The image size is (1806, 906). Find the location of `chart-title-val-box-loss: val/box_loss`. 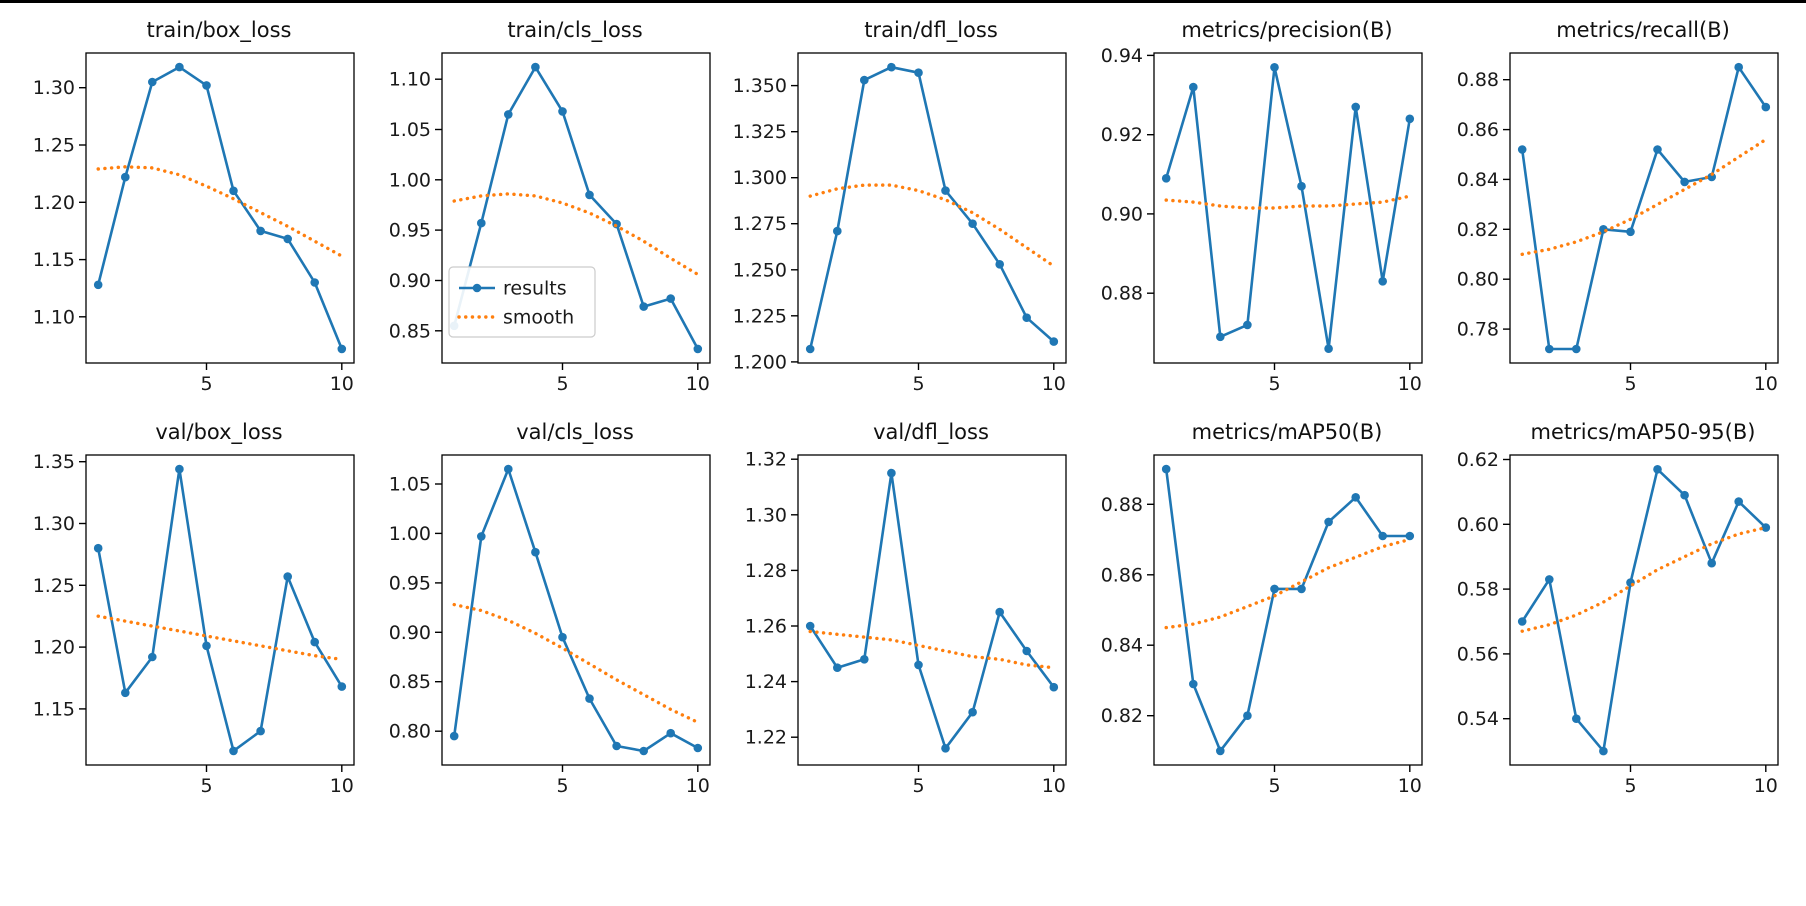

chart-title-val-box-loss: val/box_loss is located at coordinates (219, 432).